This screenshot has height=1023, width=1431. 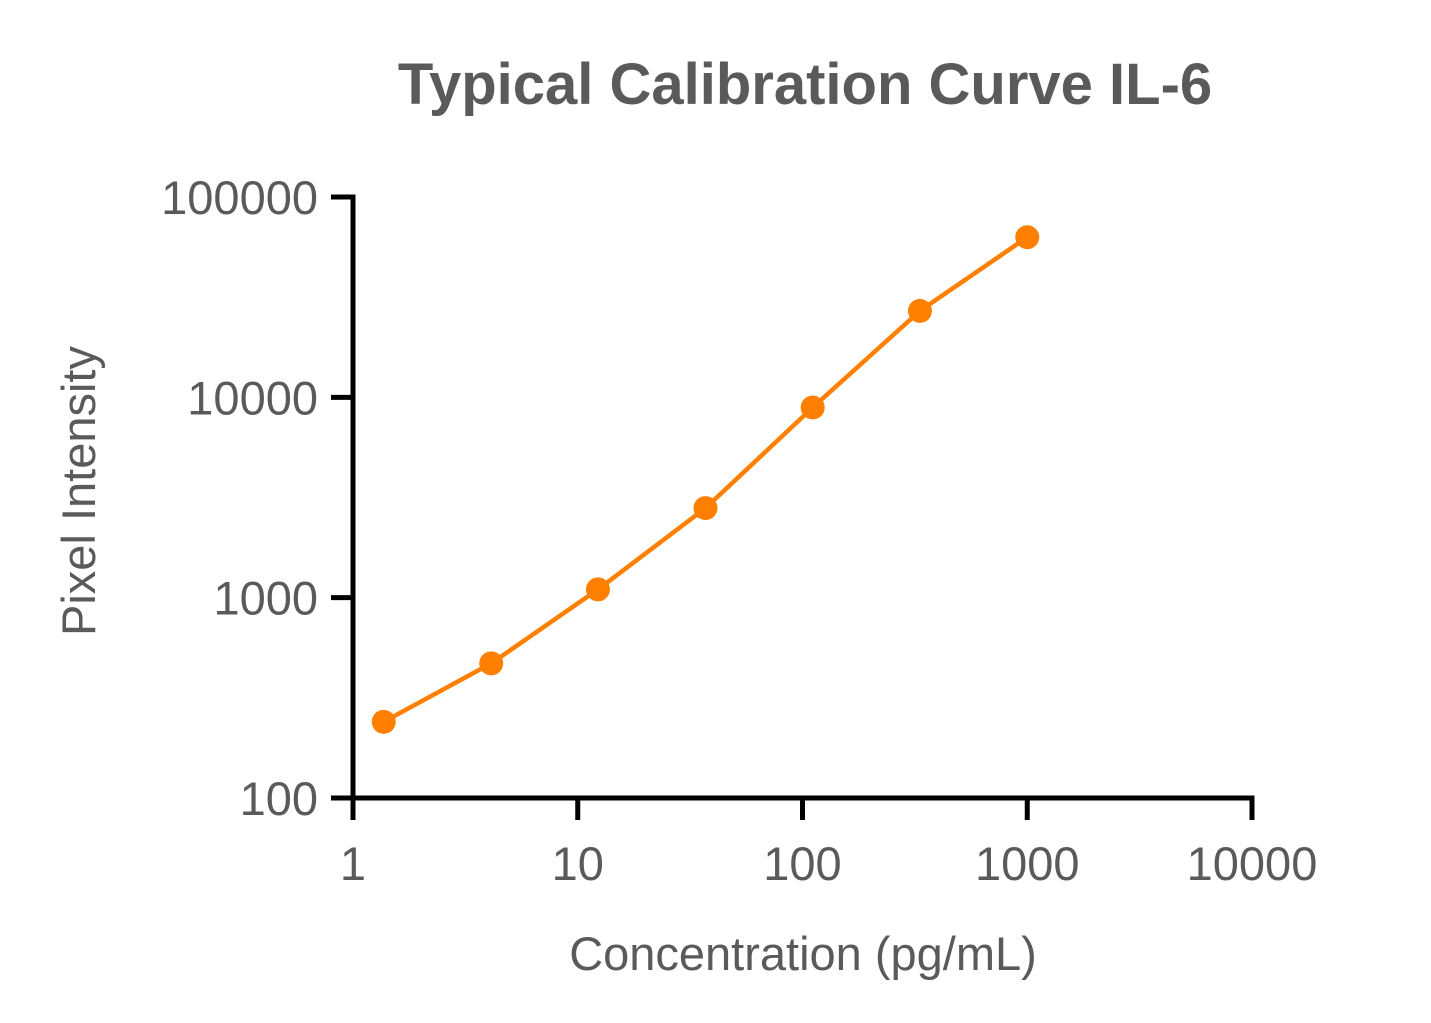 I want to click on y-tick-label: 10000, so click(x=252, y=397).